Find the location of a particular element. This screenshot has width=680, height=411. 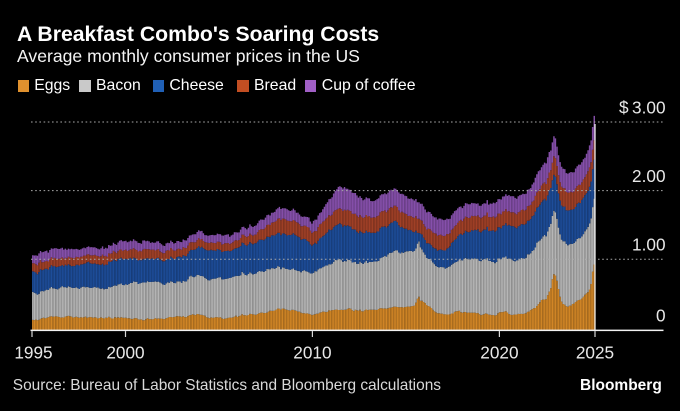

svg-text: 2020 is located at coordinates (499, 353).